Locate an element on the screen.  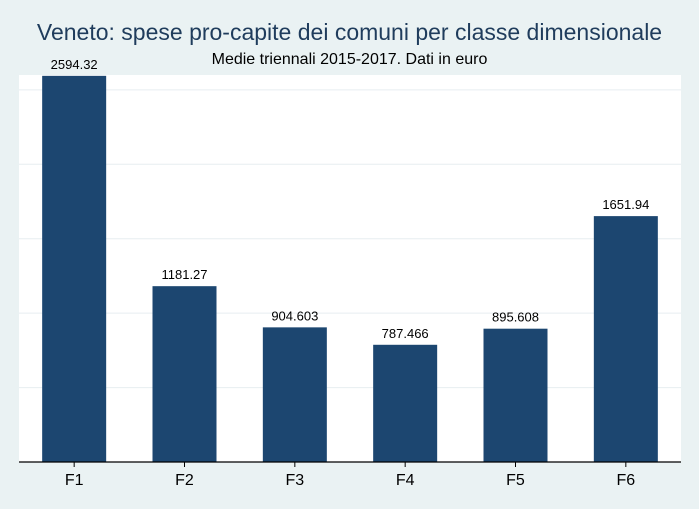
x-tick-label: F5 is located at coordinates (515, 480).